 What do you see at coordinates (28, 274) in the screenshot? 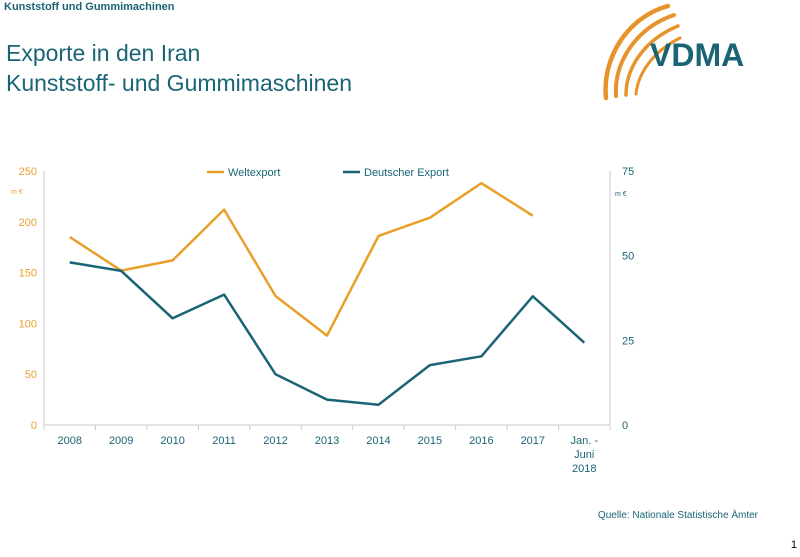
I see `y-left-tick-label: 150` at bounding box center [28, 274].